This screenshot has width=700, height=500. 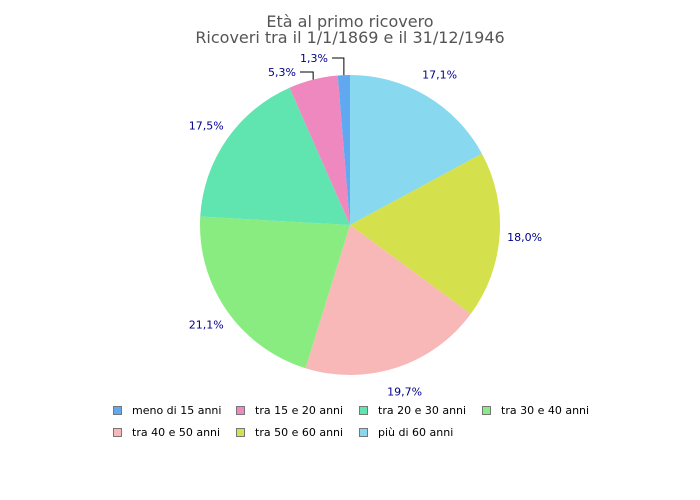 I want to click on chart-subtitle: Ricoveri tra il 1/1/1869 e il 31/12/1946, so click(x=350, y=37).